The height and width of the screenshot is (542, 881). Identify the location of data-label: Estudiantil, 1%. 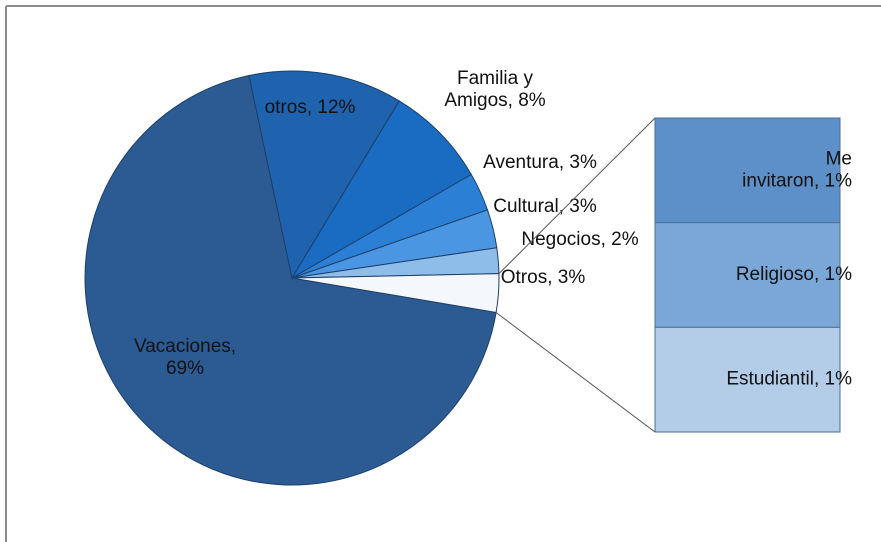
(789, 379).